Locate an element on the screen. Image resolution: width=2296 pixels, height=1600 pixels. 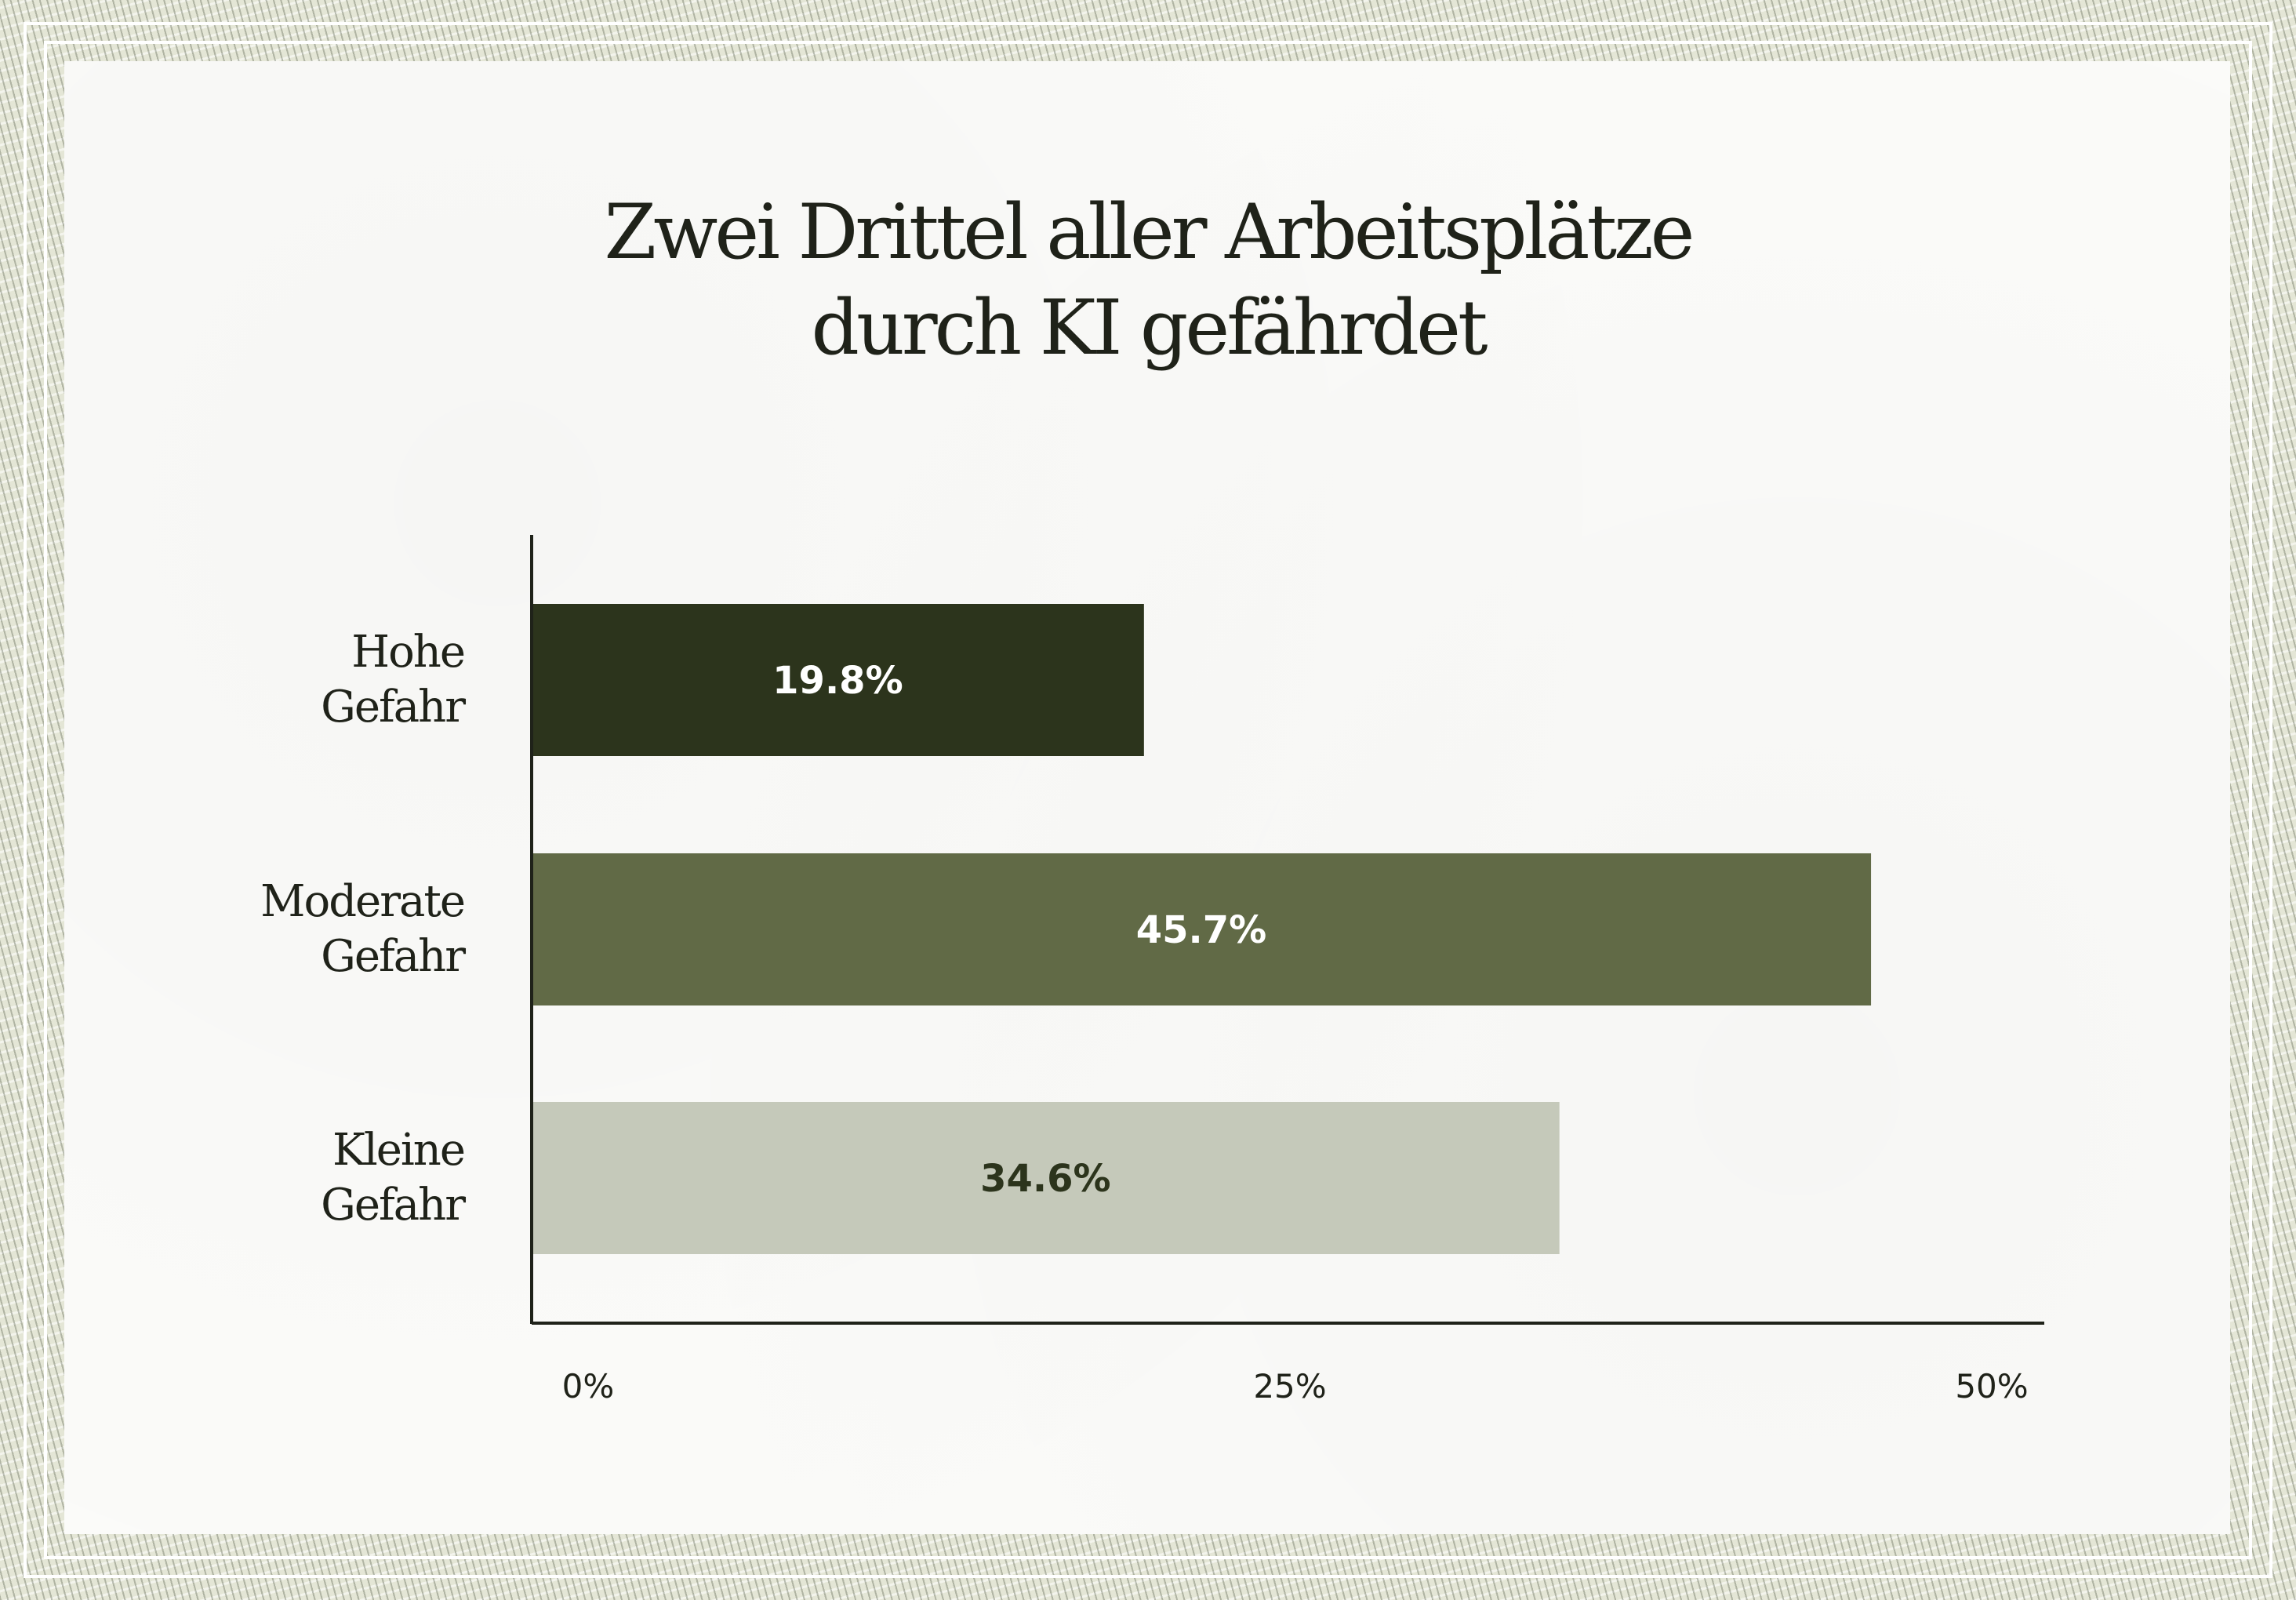
x-tick-label-2: 50% is located at coordinates (1991, 1386).